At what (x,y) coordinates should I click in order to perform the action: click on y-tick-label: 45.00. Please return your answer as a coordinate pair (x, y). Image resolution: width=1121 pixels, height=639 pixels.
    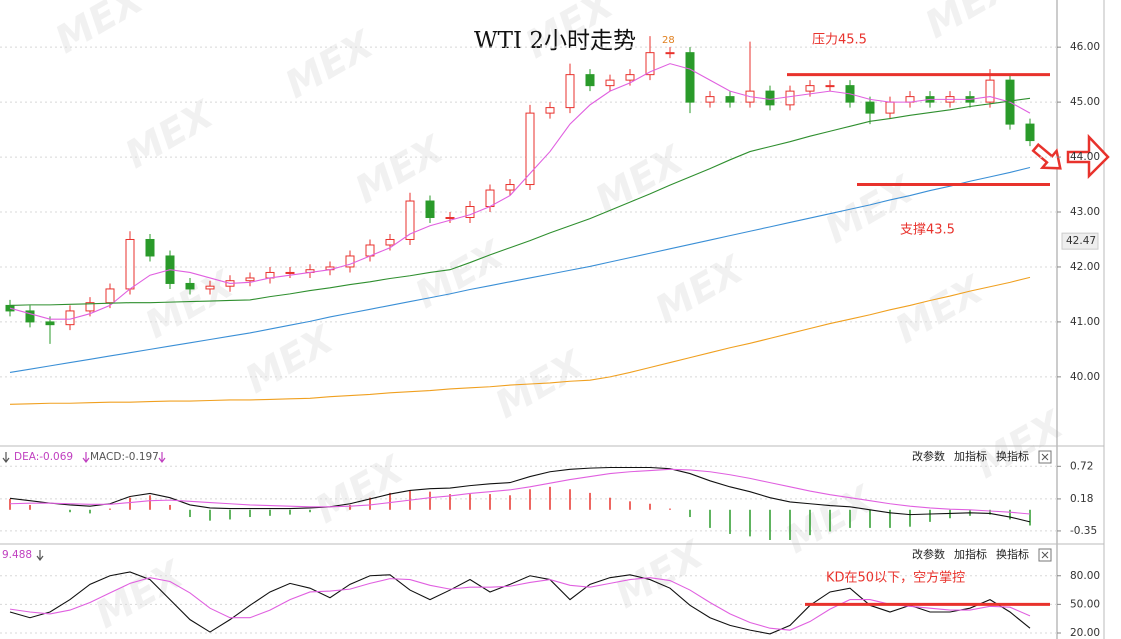
    Looking at the image, I should click on (1085, 102).